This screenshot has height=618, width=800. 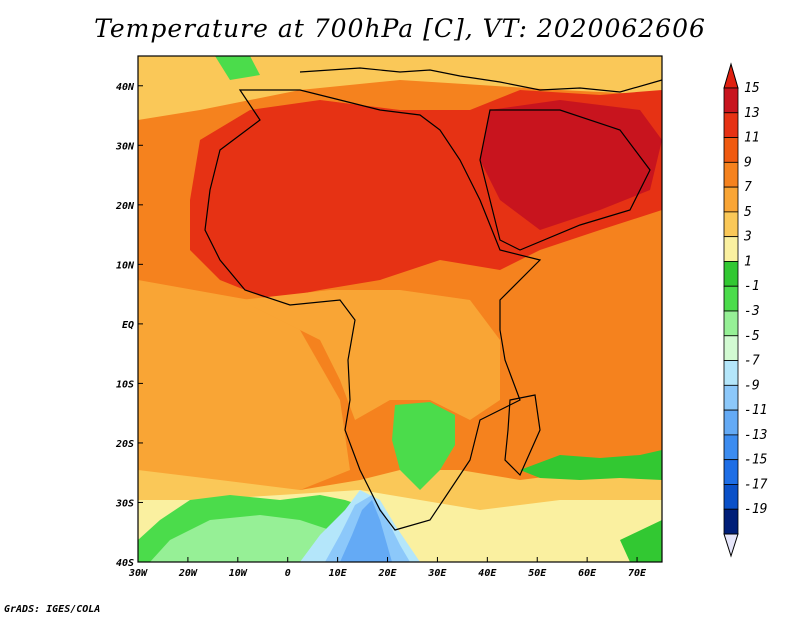 I want to click on colorbar-label: -11, so click(x=755, y=410).